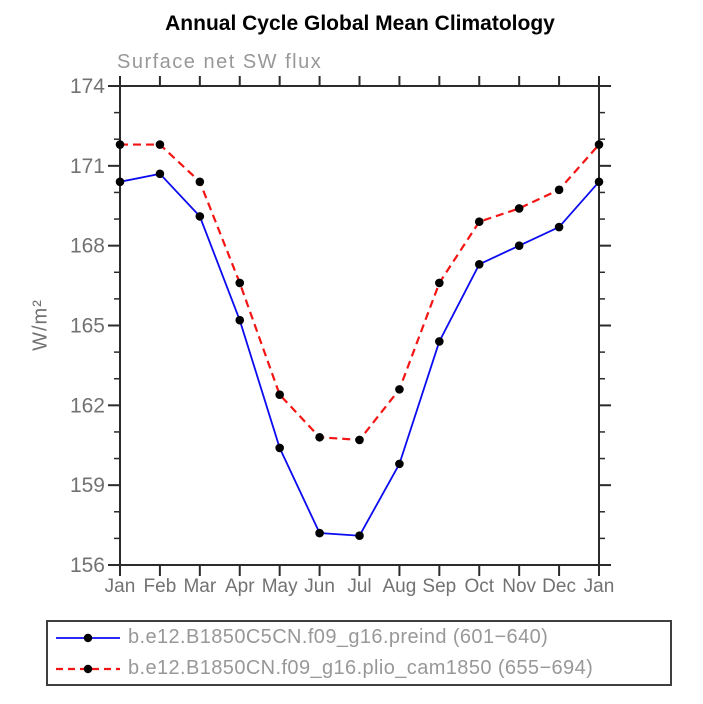  I want to click on y-tick-label: 171, so click(87, 166).